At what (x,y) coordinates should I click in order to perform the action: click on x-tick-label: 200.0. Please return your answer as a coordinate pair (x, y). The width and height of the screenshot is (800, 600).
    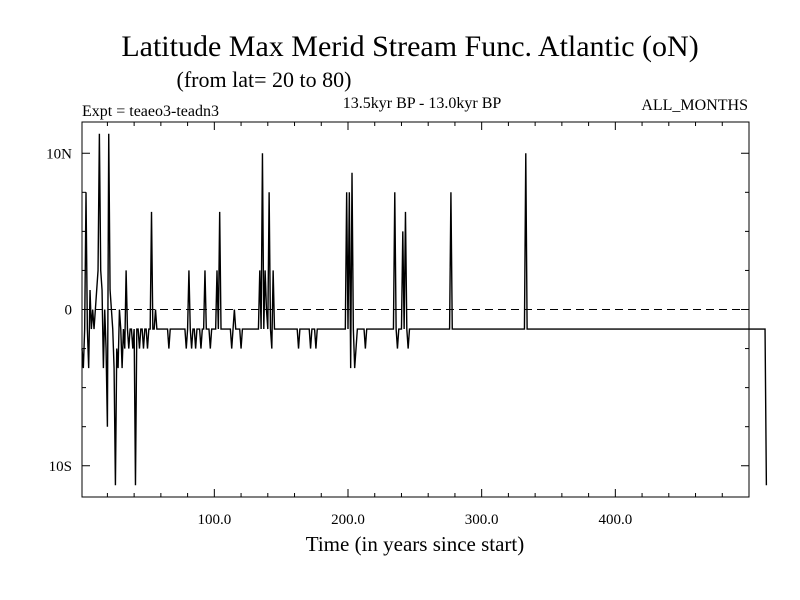
    Looking at the image, I should click on (348, 520).